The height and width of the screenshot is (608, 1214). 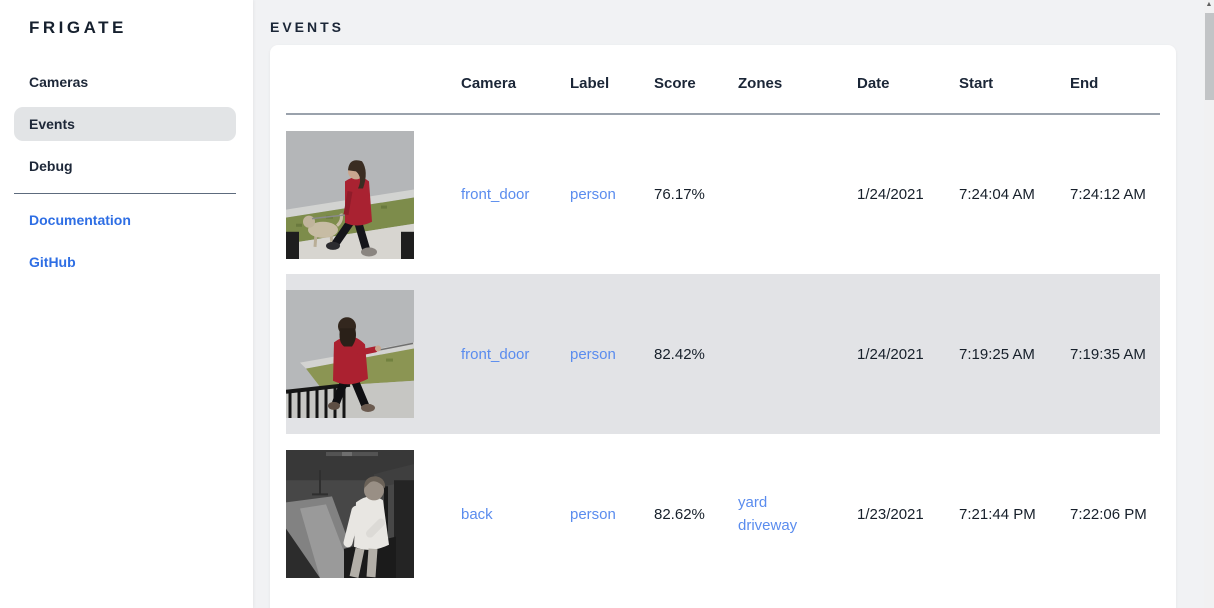 What do you see at coordinates (78, 27) in the screenshot?
I see `app-logo: FRIGATE` at bounding box center [78, 27].